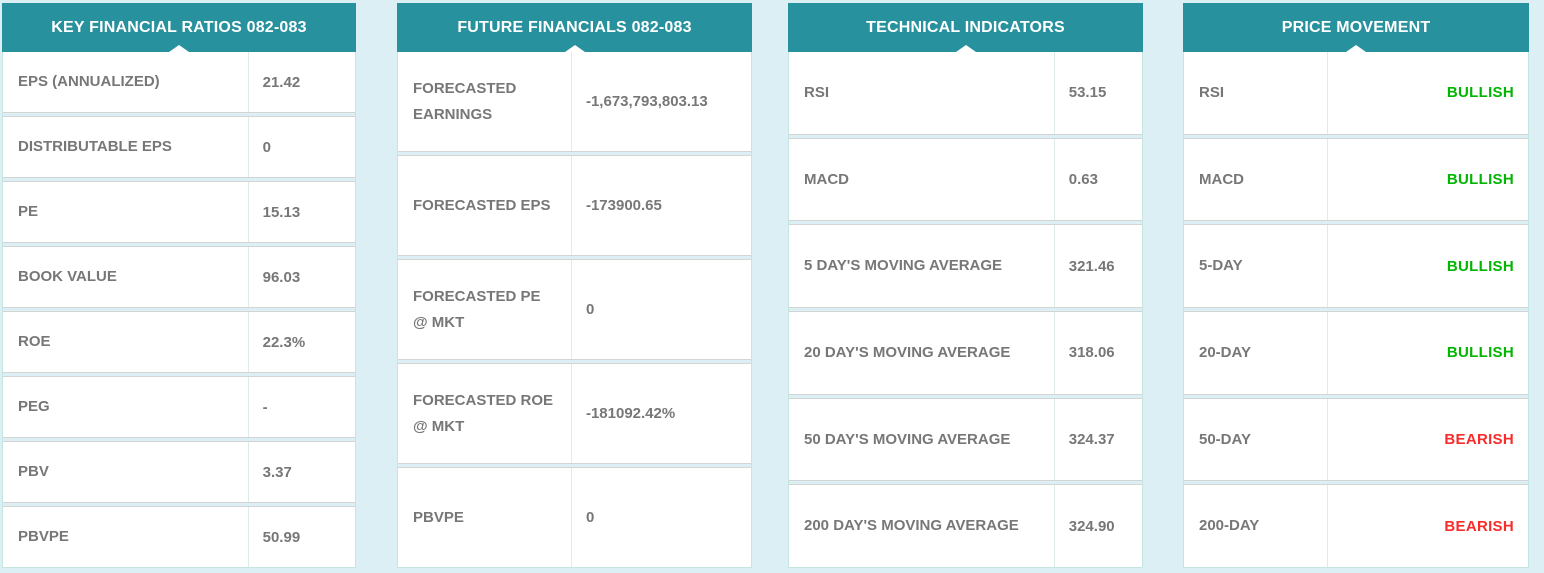  Describe the element at coordinates (1225, 439) in the screenshot. I see `row-label: 50-DAY` at that location.